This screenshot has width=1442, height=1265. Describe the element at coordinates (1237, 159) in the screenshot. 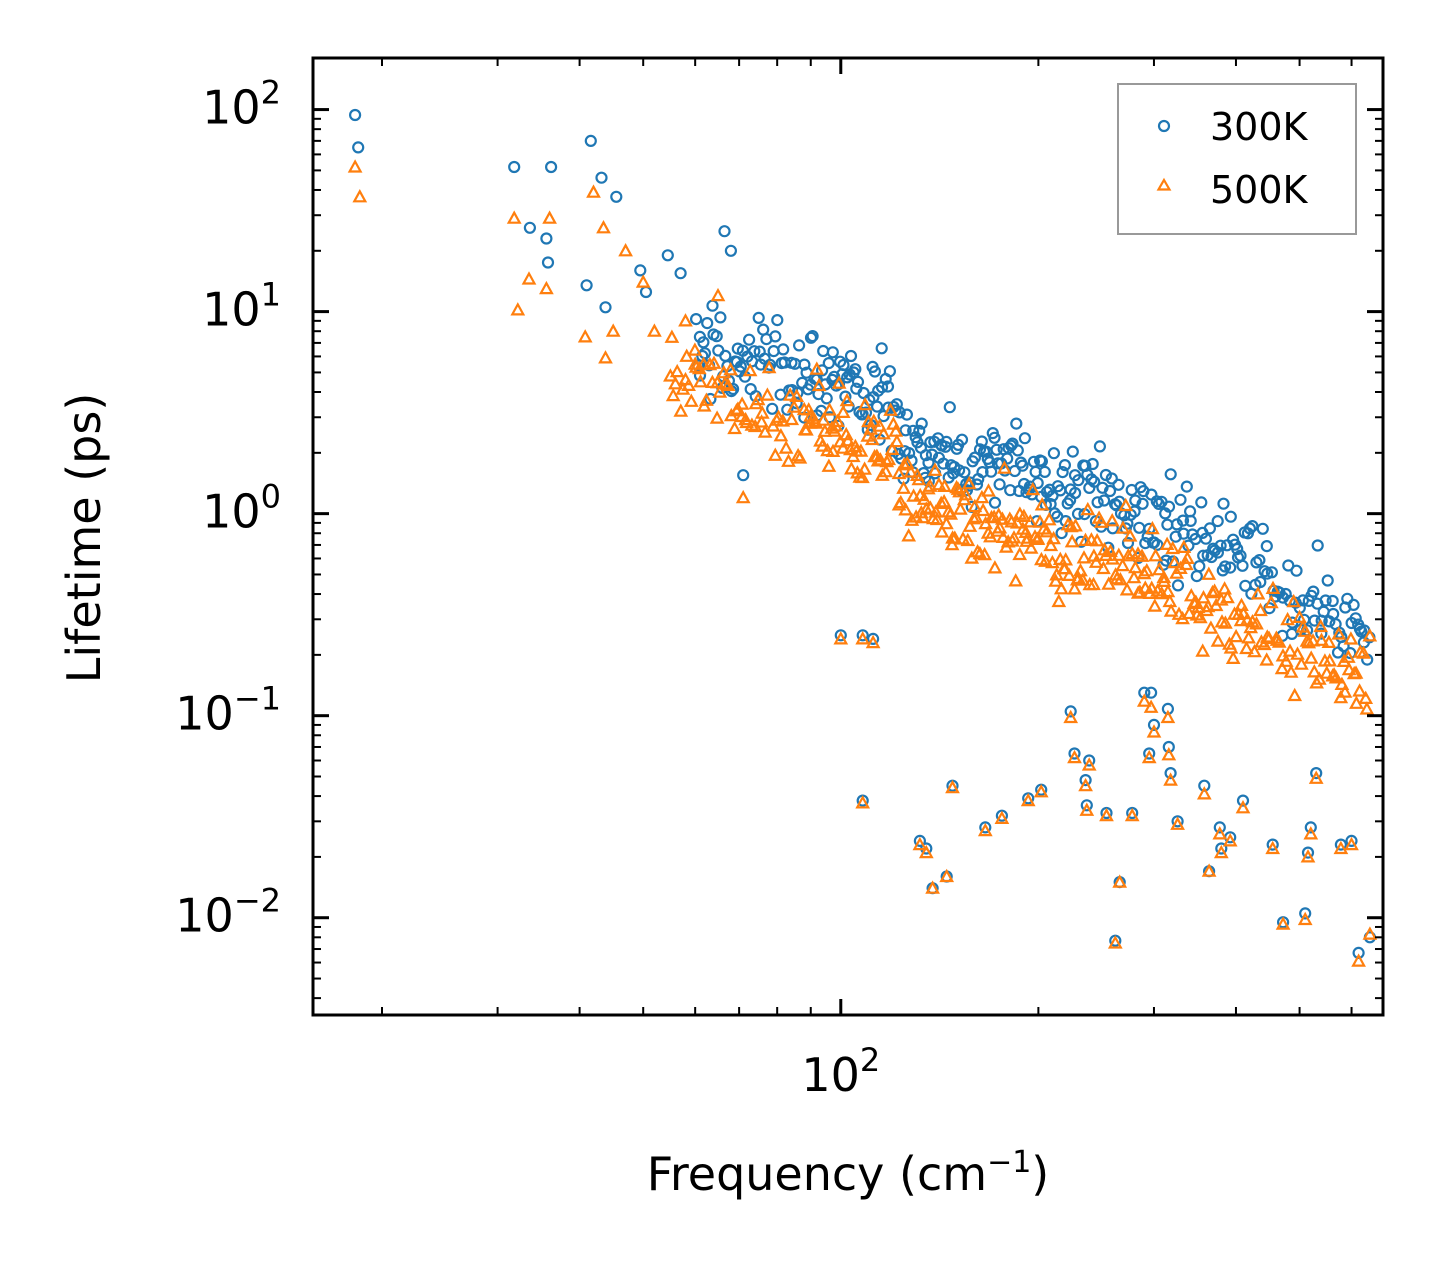

I see `legend: 300K 500K` at that location.